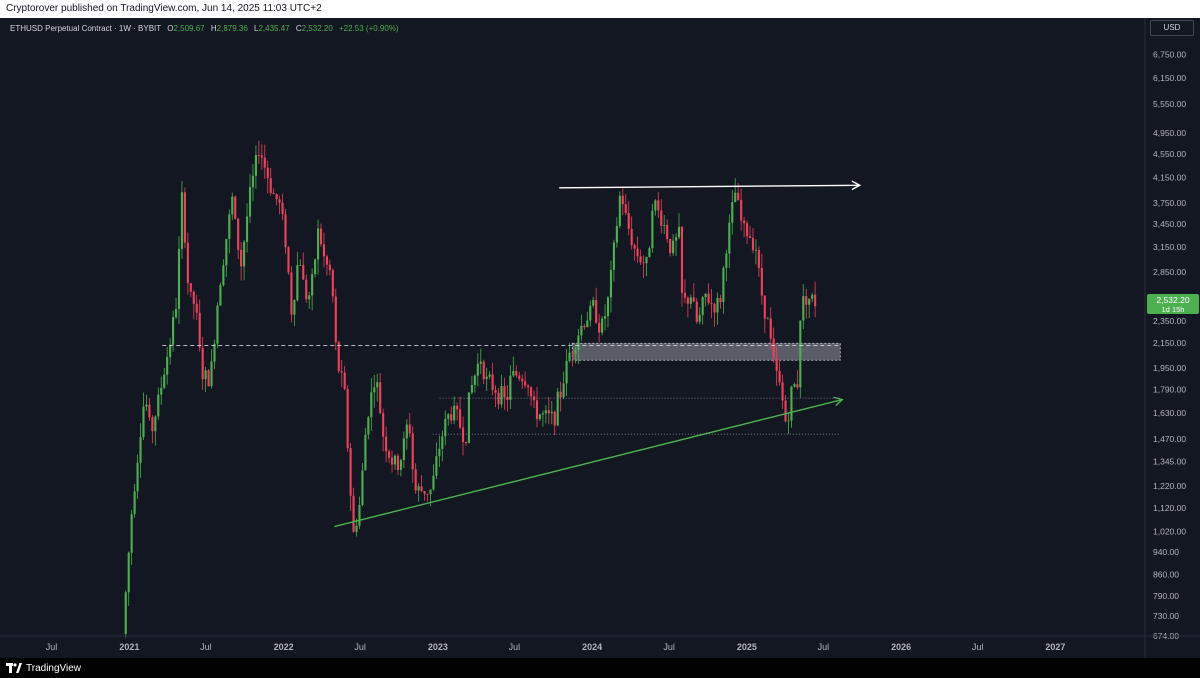 The width and height of the screenshot is (1200, 678). What do you see at coordinates (317, 28) in the screenshot?
I see `close-value: 2,532.20` at bounding box center [317, 28].